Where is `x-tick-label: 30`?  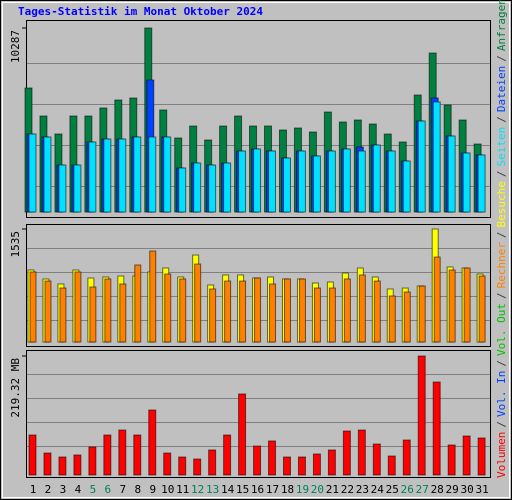 x-tick-label: 30 is located at coordinates (467, 489).